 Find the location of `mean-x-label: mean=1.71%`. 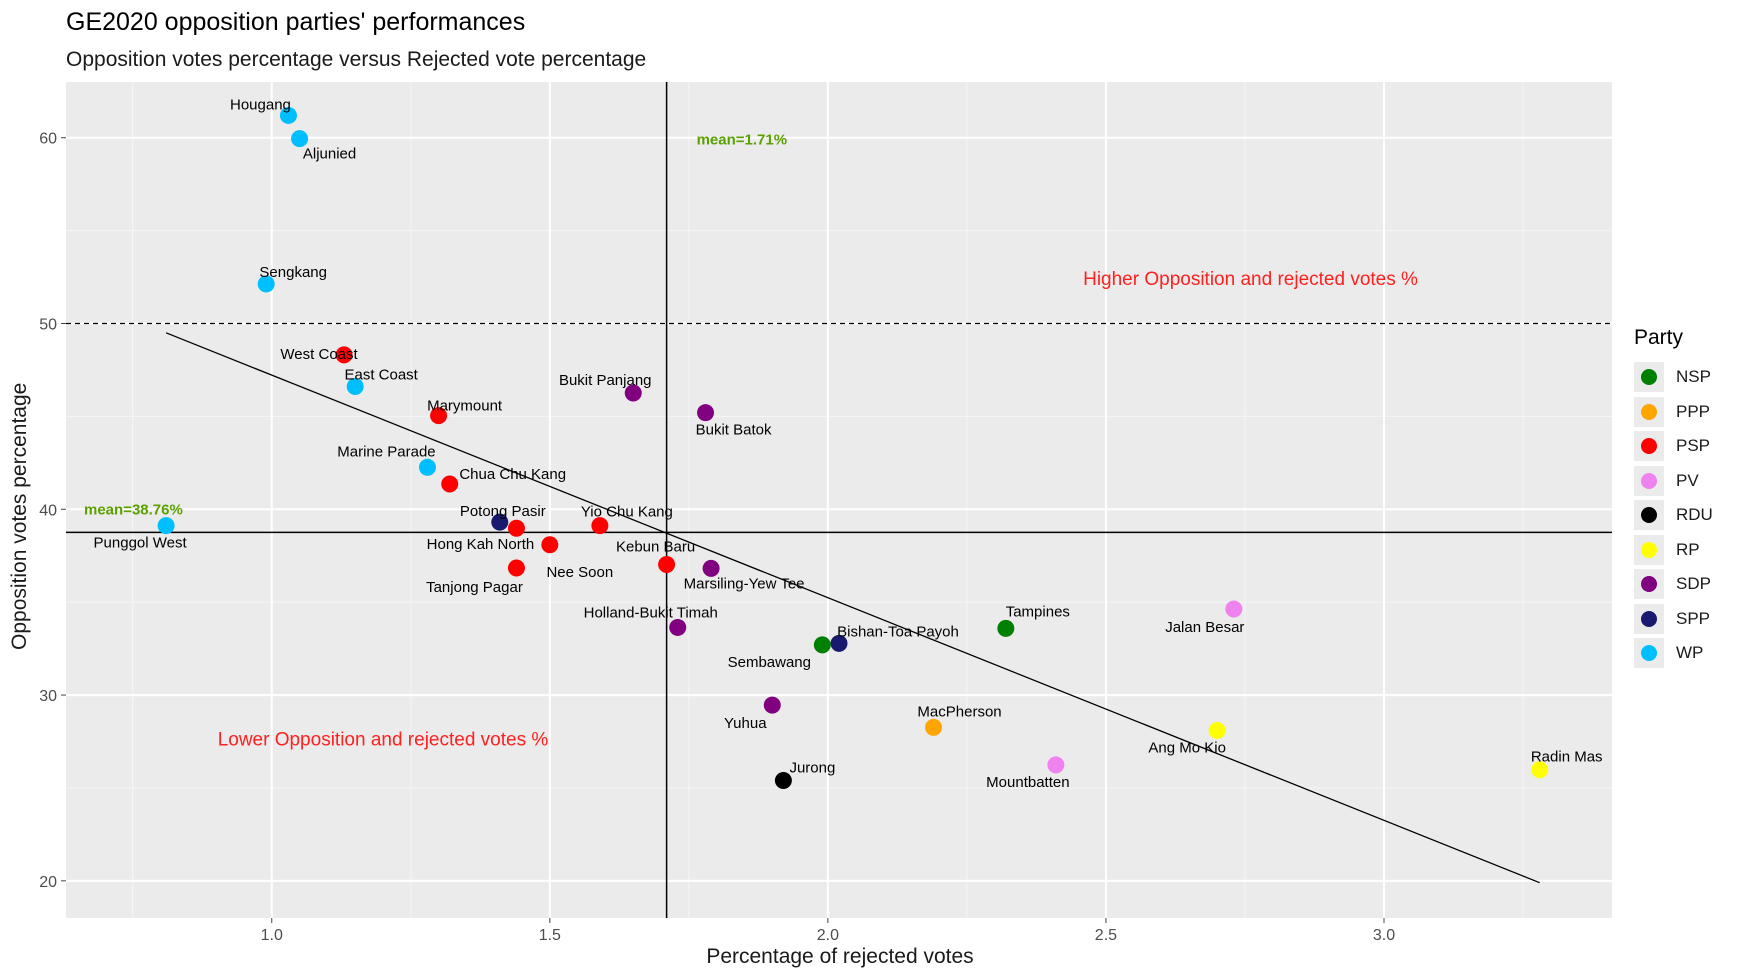

mean-x-label: mean=1.71% is located at coordinates (742, 140).